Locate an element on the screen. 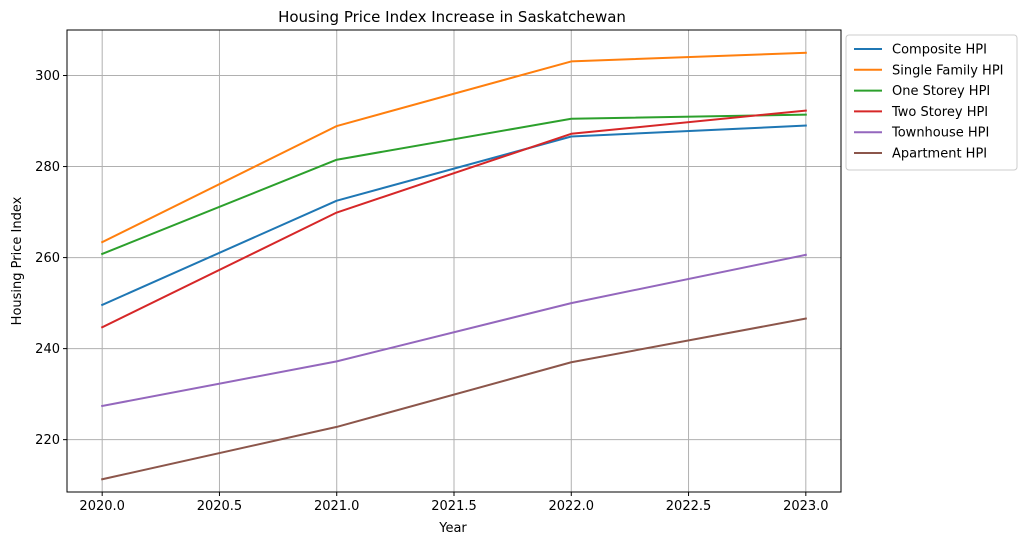 Image resolution: width=1026 pixels, height=545 pixels. legend-label: Townhouse HPI is located at coordinates (940, 133).